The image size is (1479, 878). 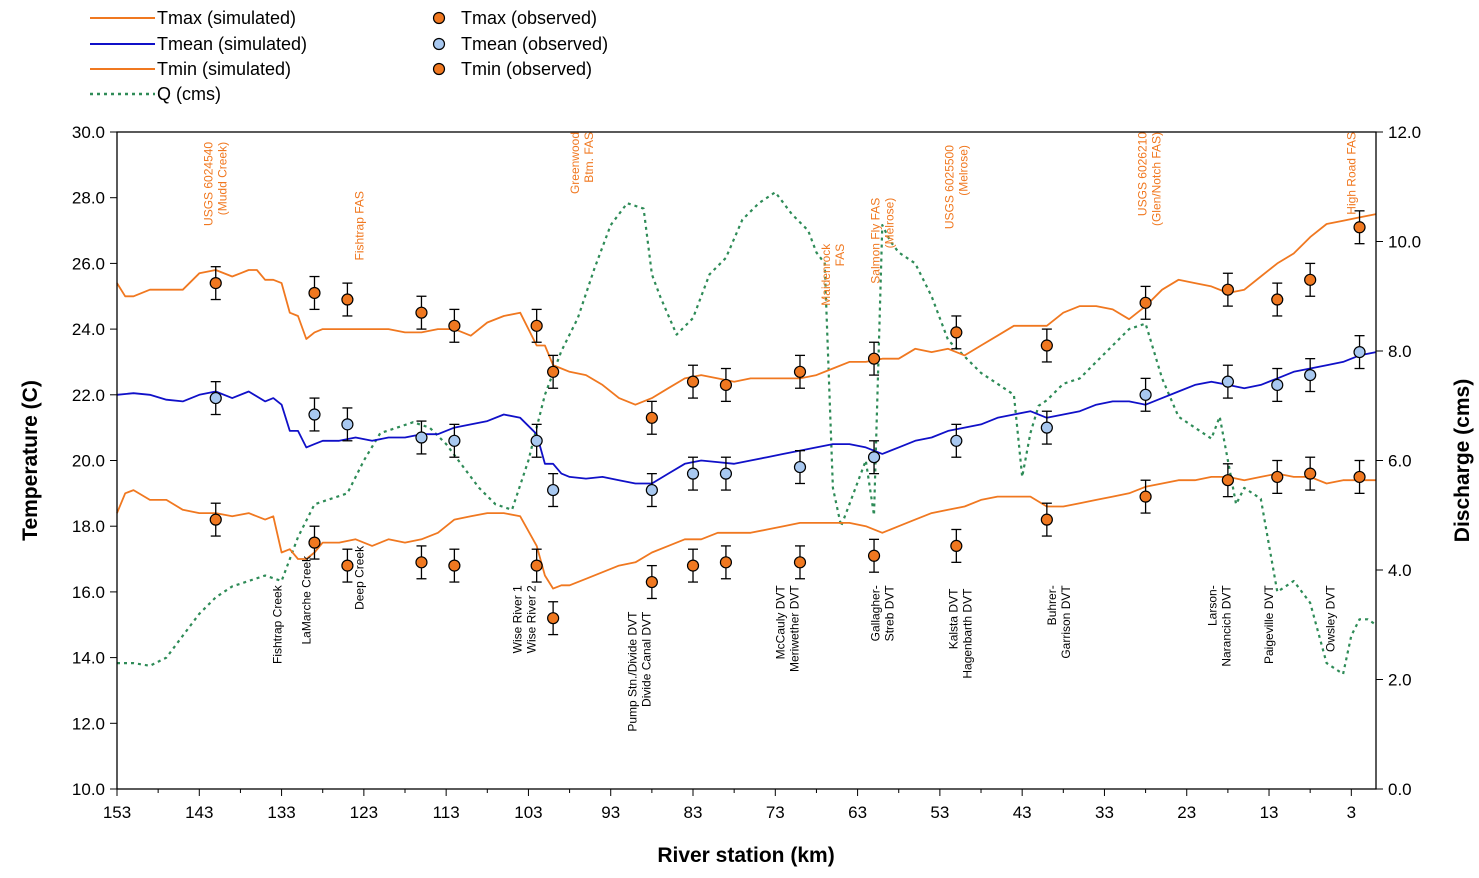 What do you see at coordinates (1400, 789) in the screenshot?
I see `y2-tick-label: 0.0` at bounding box center [1400, 789].